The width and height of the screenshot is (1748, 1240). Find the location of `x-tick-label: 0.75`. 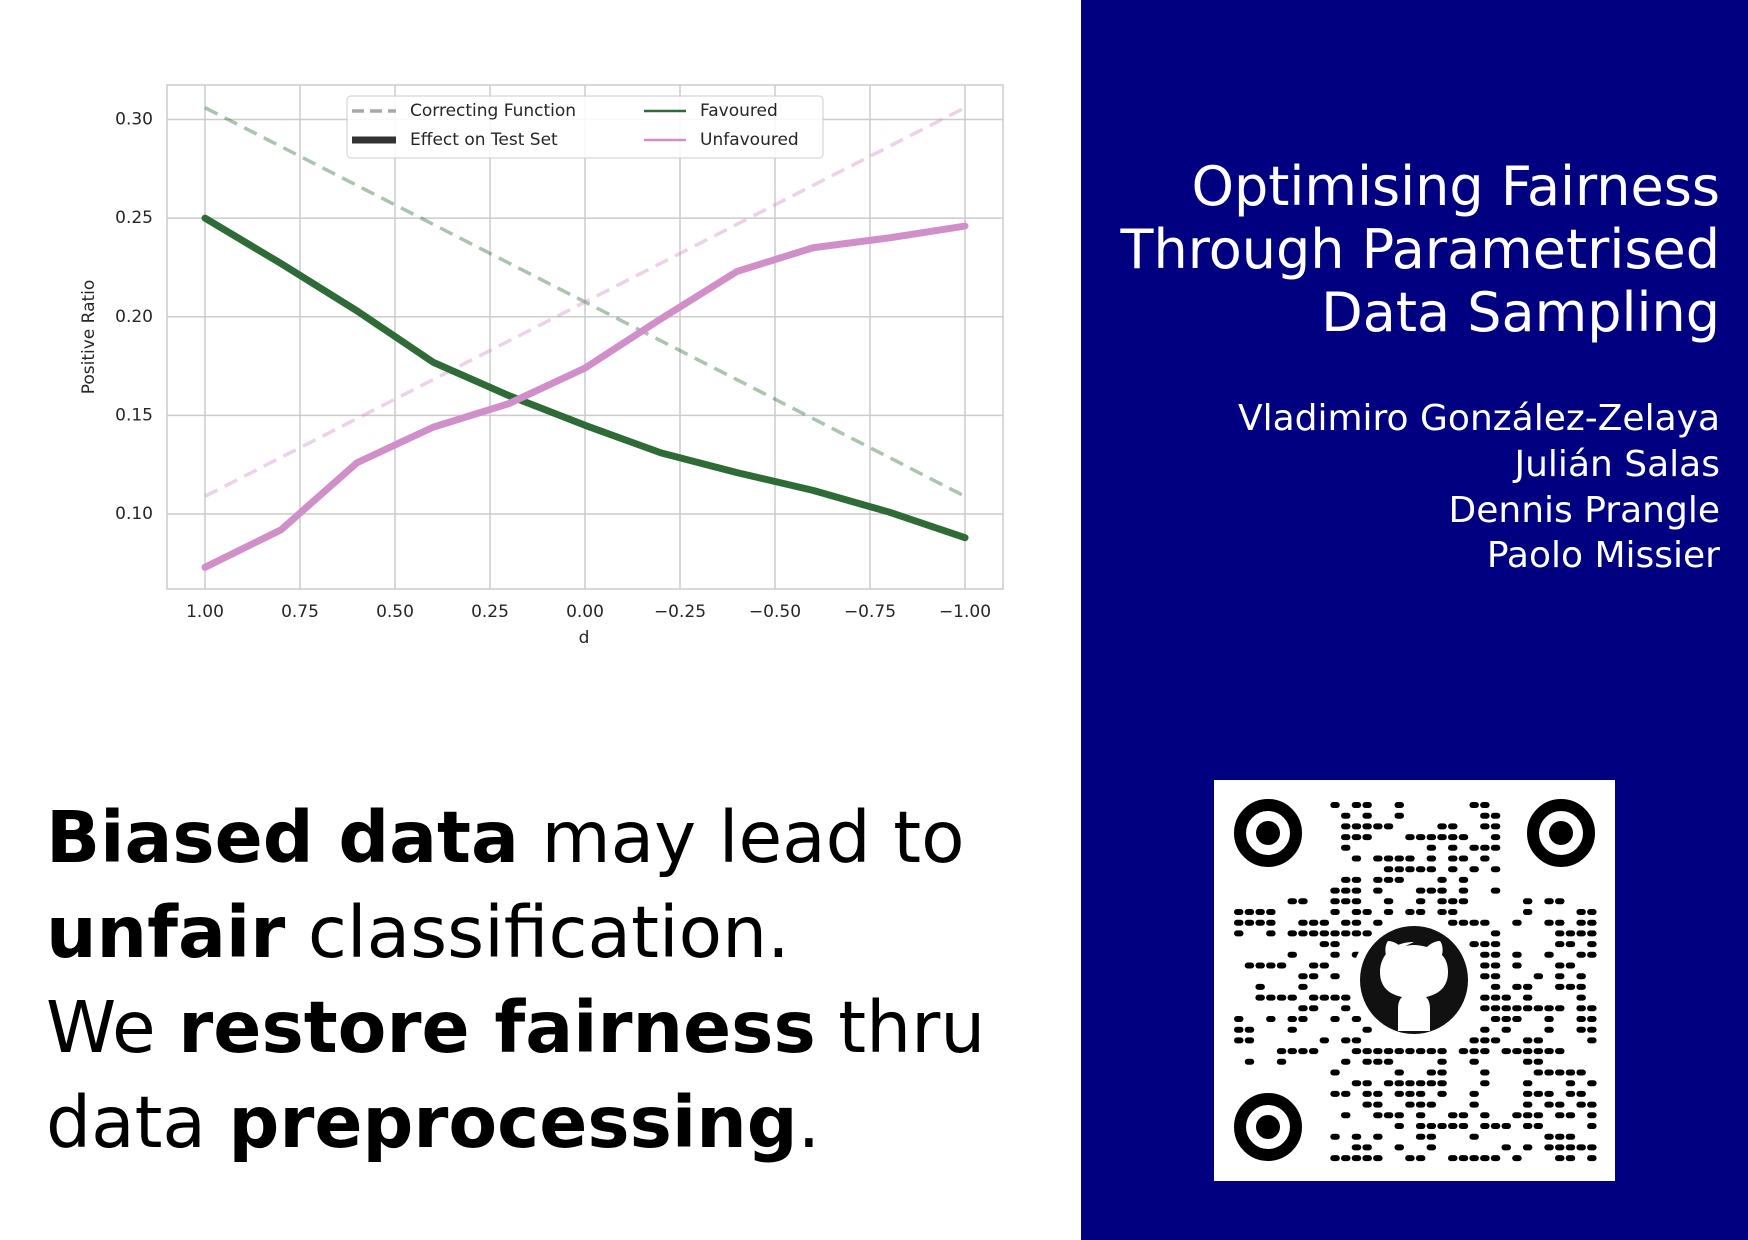

x-tick-label: 0.75 is located at coordinates (300, 612).